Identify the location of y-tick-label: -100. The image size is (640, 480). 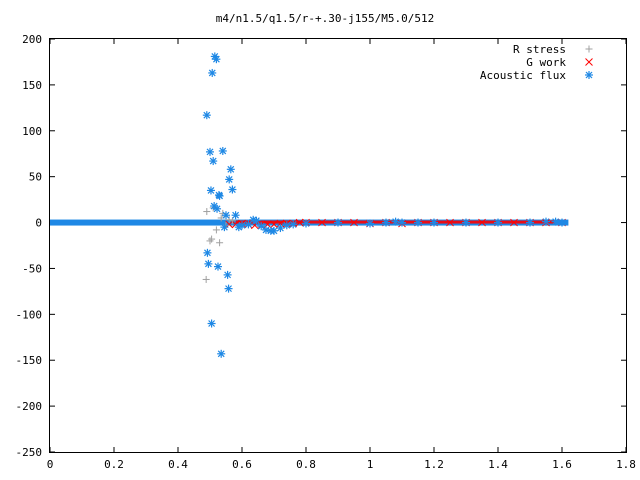
(29, 314).